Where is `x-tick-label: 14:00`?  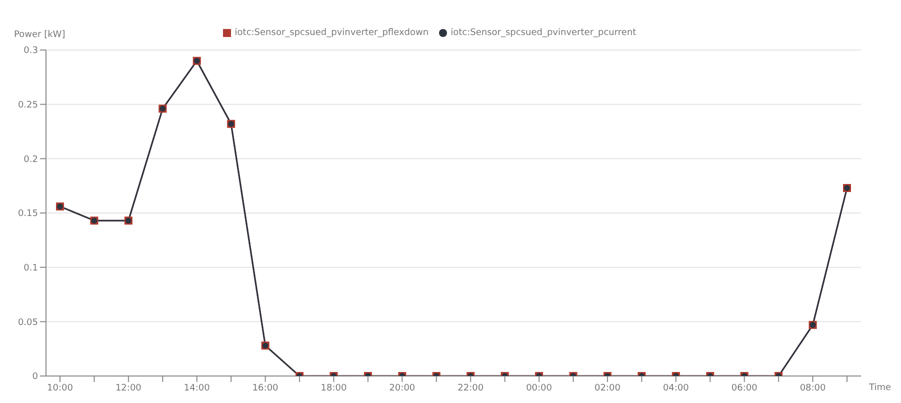 x-tick-label: 14:00 is located at coordinates (197, 388).